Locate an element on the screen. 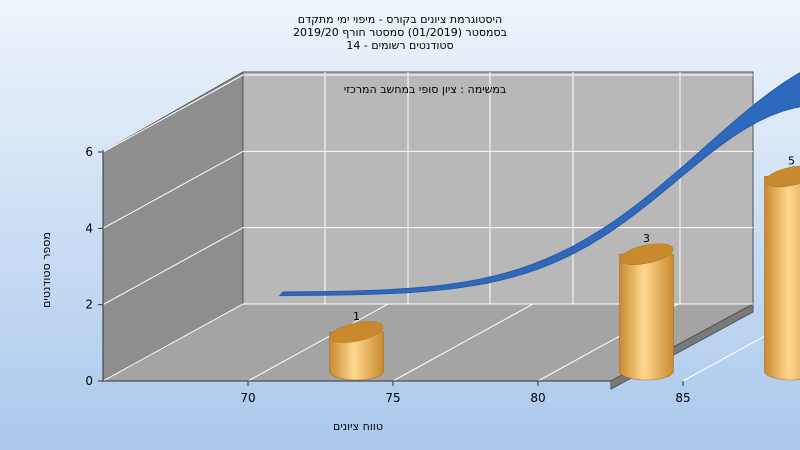 The height and width of the screenshot is (450, 800). bar-data-label: 1 is located at coordinates (356, 316).